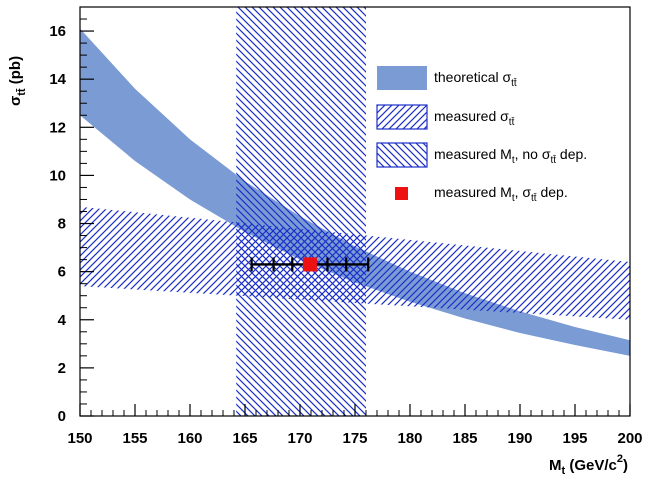  I want to click on x-tick-label: 200, so click(629, 438).